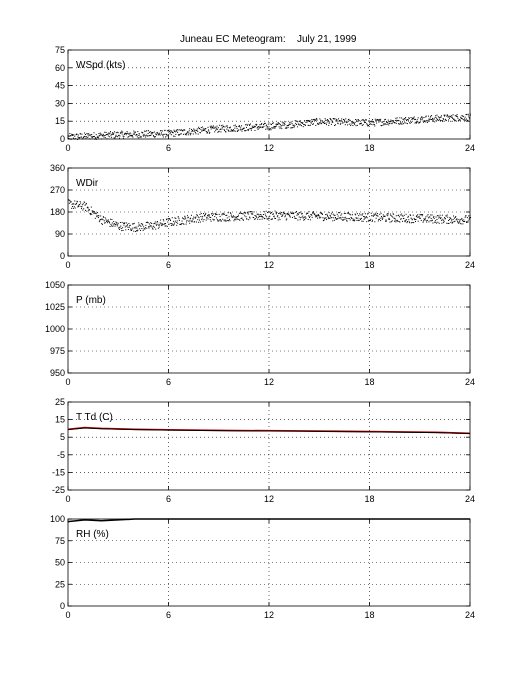 Image resolution: width=520 pixels, height=683 pixels. Describe the element at coordinates (269, 148) in the screenshot. I see `x-tick-label: 12` at that location.